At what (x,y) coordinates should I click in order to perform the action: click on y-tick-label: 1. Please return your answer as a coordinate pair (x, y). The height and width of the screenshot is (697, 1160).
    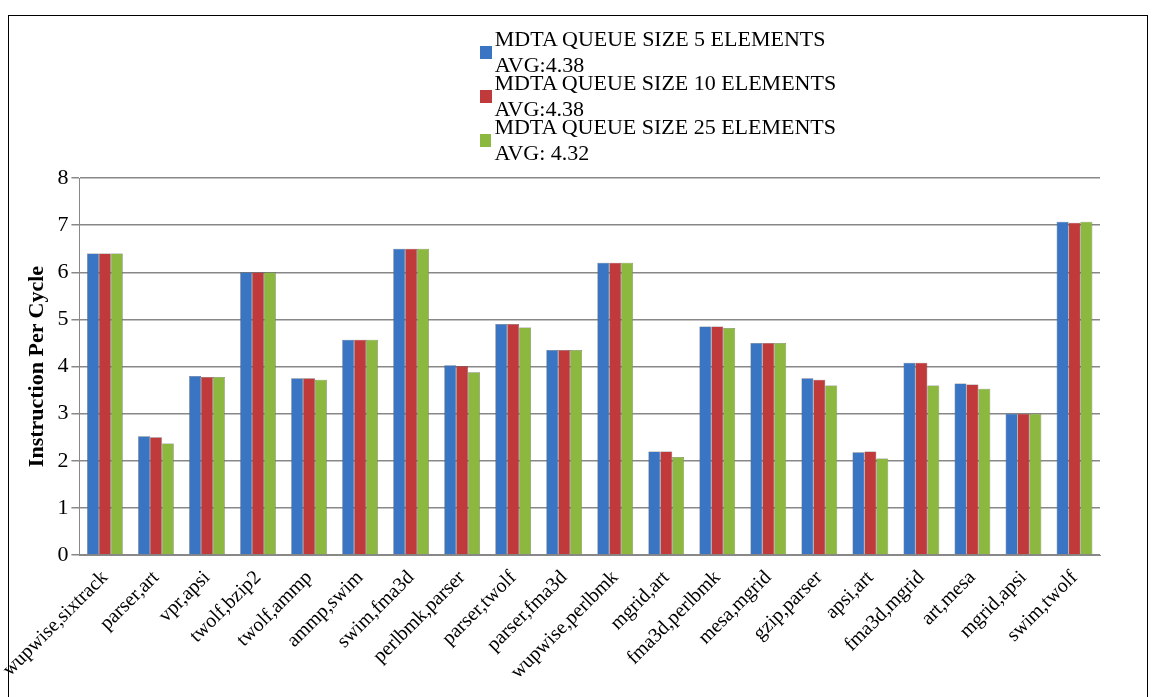
    Looking at the image, I should click on (63, 506).